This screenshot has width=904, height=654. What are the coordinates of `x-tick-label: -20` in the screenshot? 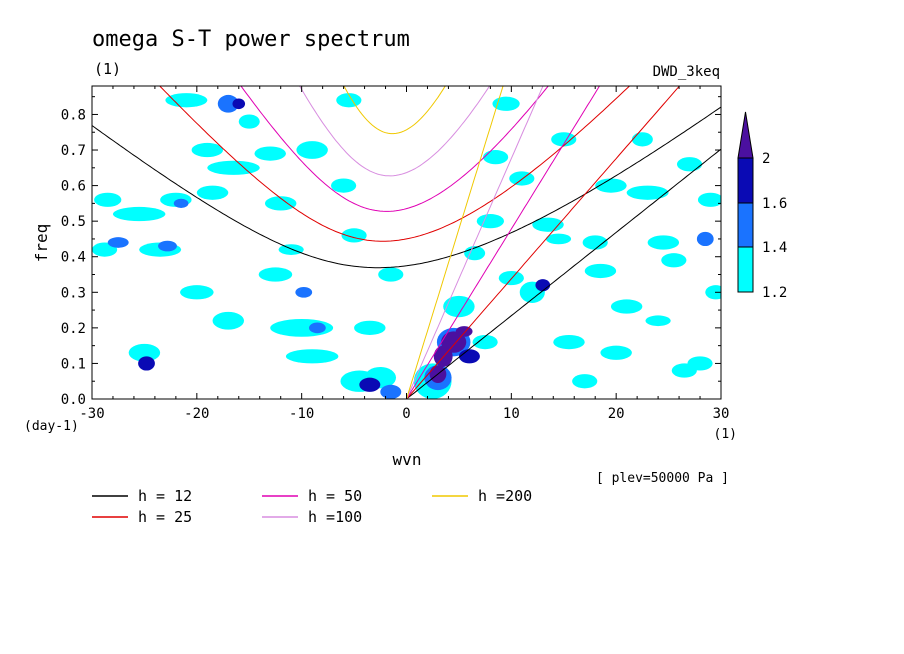 It's located at (196, 414).